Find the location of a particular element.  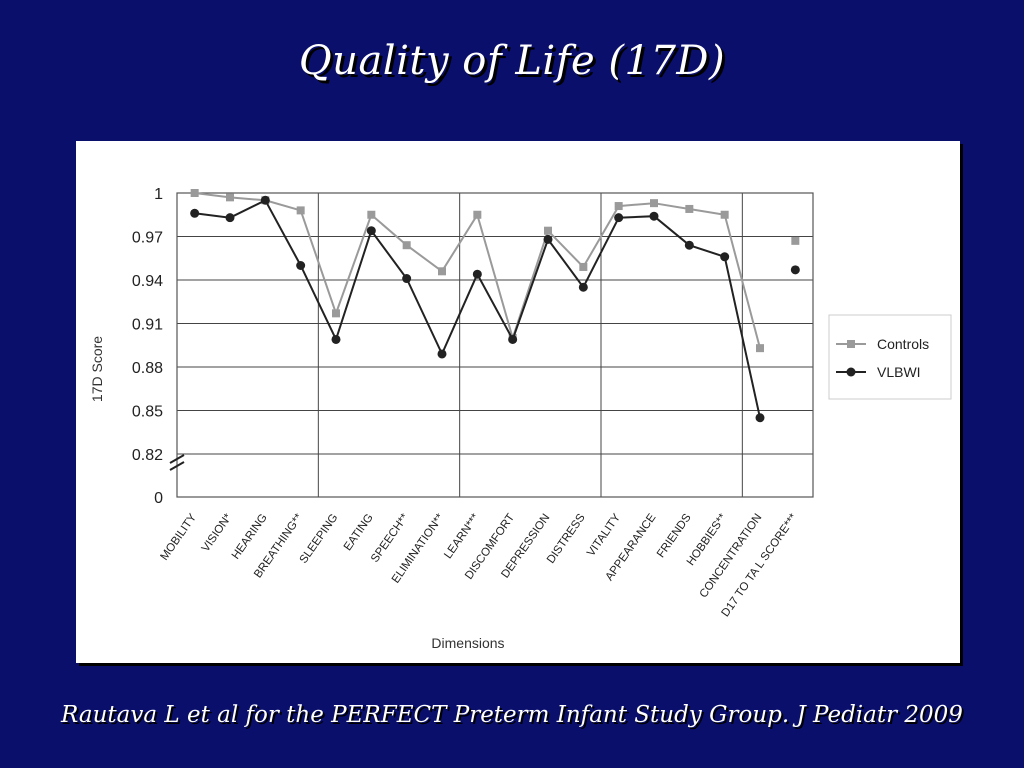

y-tick-label: 0.82 is located at coordinates (147, 455).